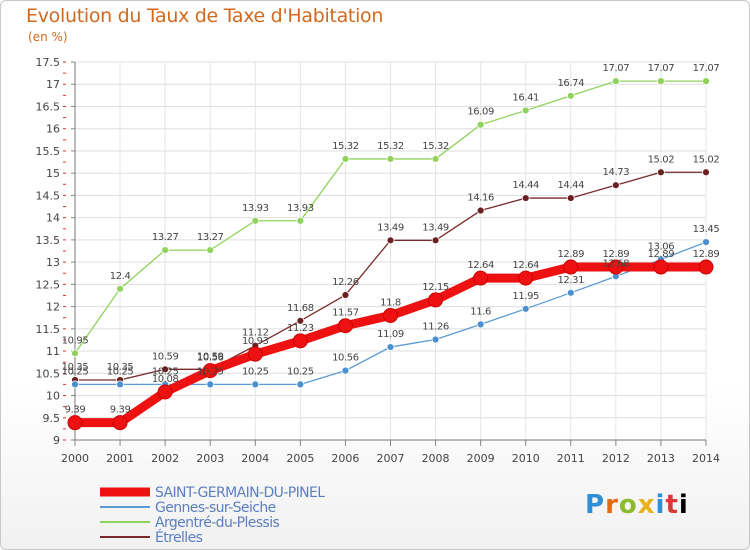 The height and width of the screenshot is (550, 750). Describe the element at coordinates (215, 508) in the screenshot. I see `legend-label: Gennes-sur-Seiche` at that location.